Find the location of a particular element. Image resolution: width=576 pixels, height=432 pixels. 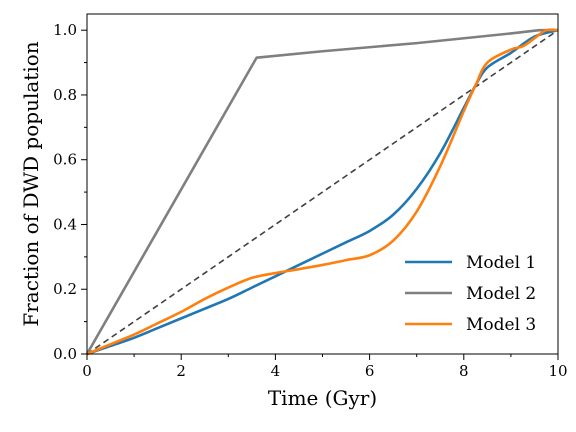

x-tick-label: 6 is located at coordinates (370, 371).